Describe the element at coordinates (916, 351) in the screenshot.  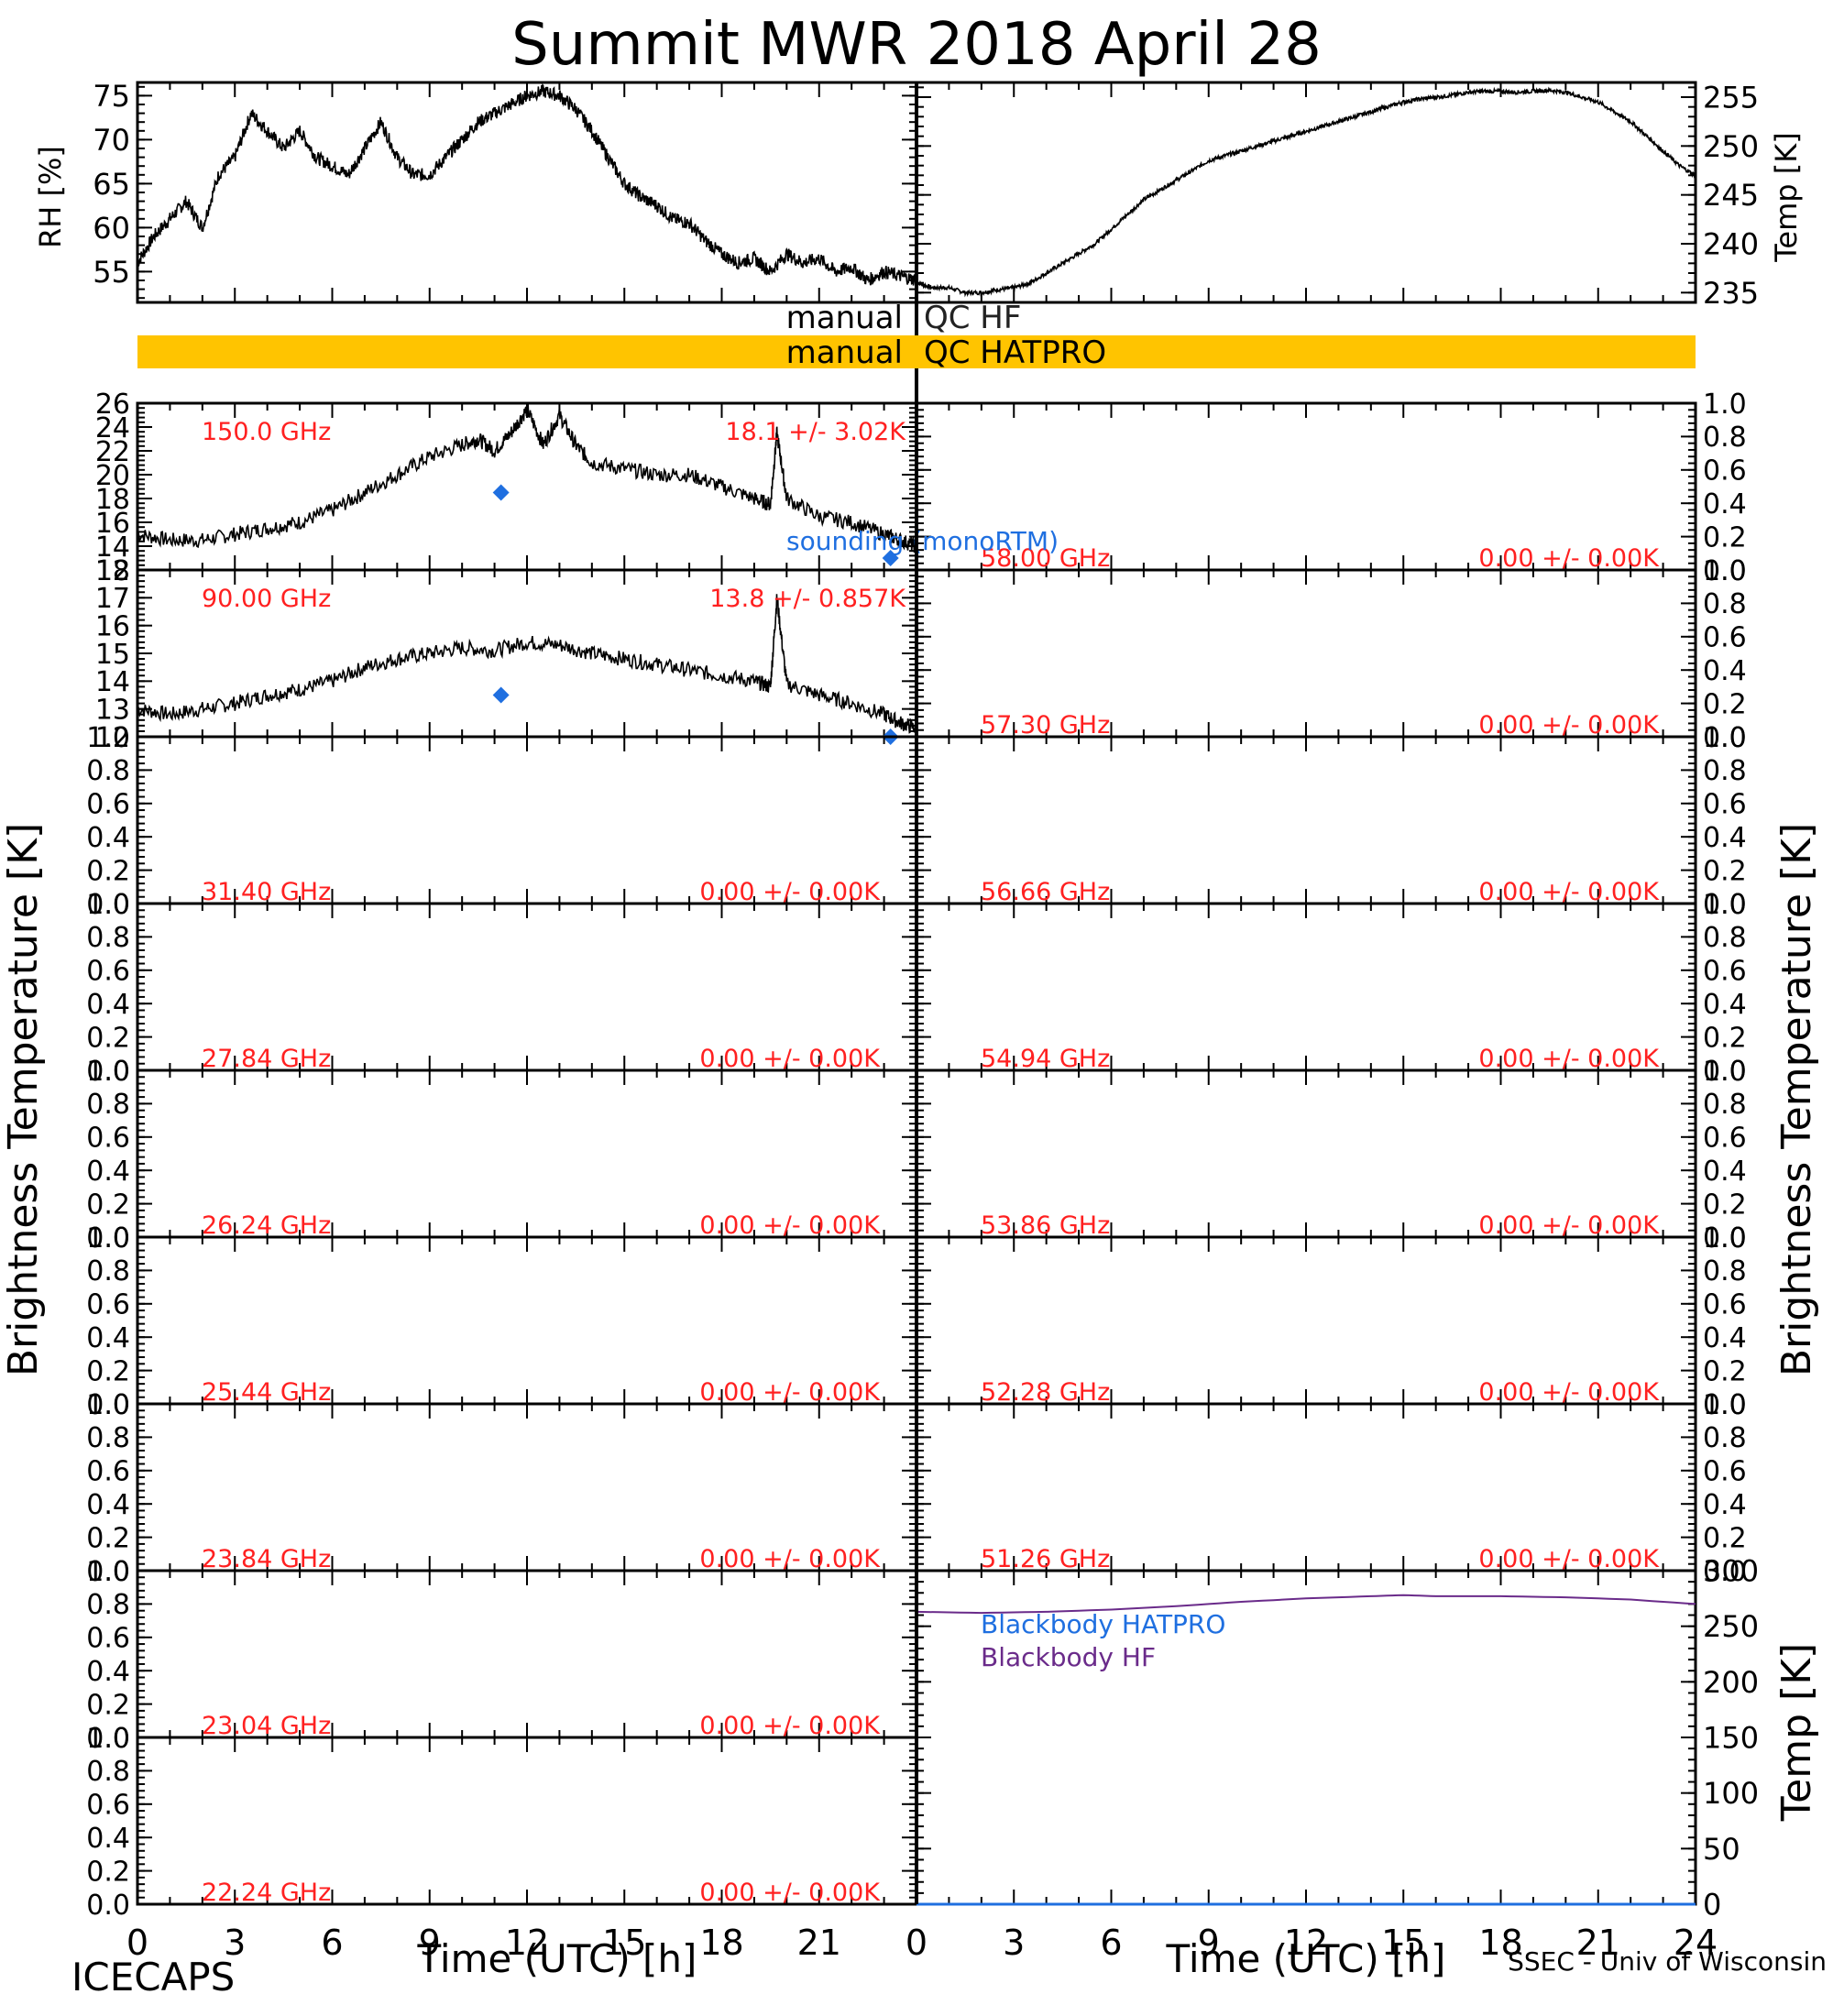
I see `qc-hatpro-bar` at that location.